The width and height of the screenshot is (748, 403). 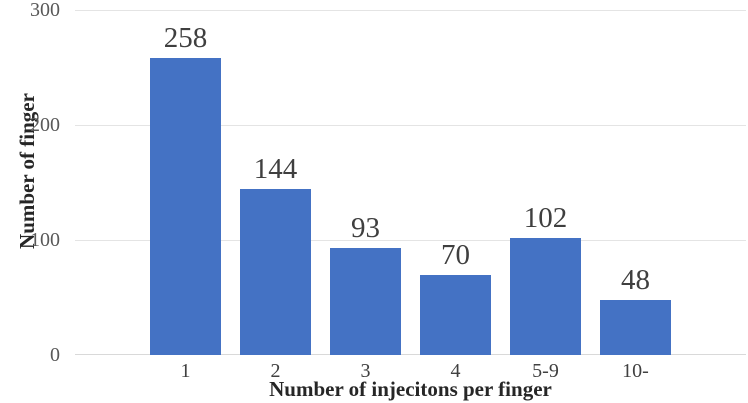 What do you see at coordinates (55, 355) in the screenshot?
I see `y-tick-label-0: 0` at bounding box center [55, 355].